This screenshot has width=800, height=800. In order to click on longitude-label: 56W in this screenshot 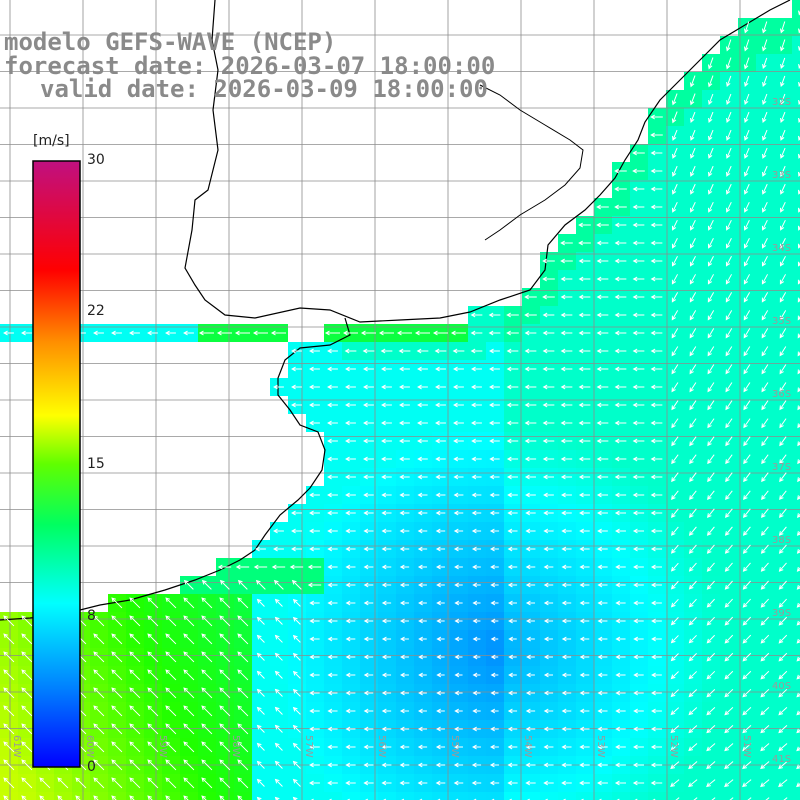, I will do `click(381, 746)`.